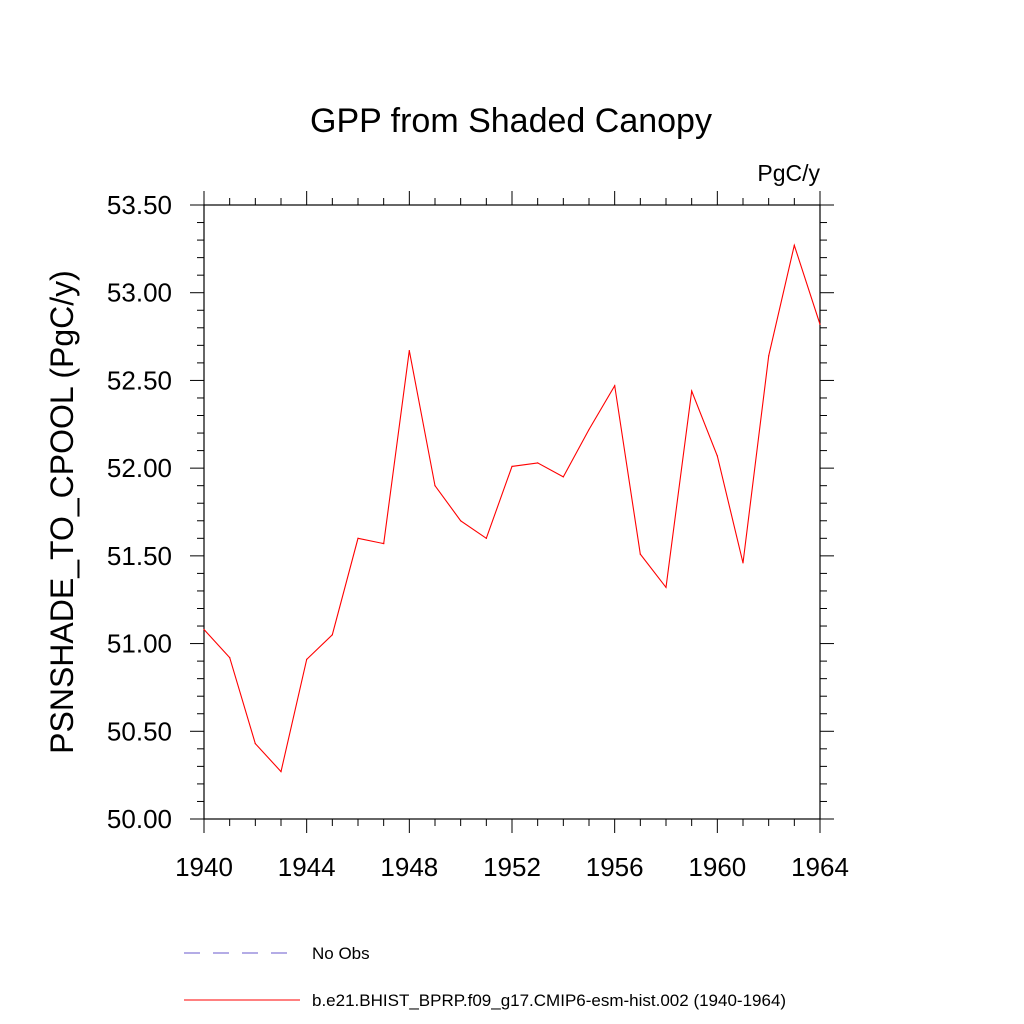  I want to click on units-label: PgC/y, so click(788, 173).